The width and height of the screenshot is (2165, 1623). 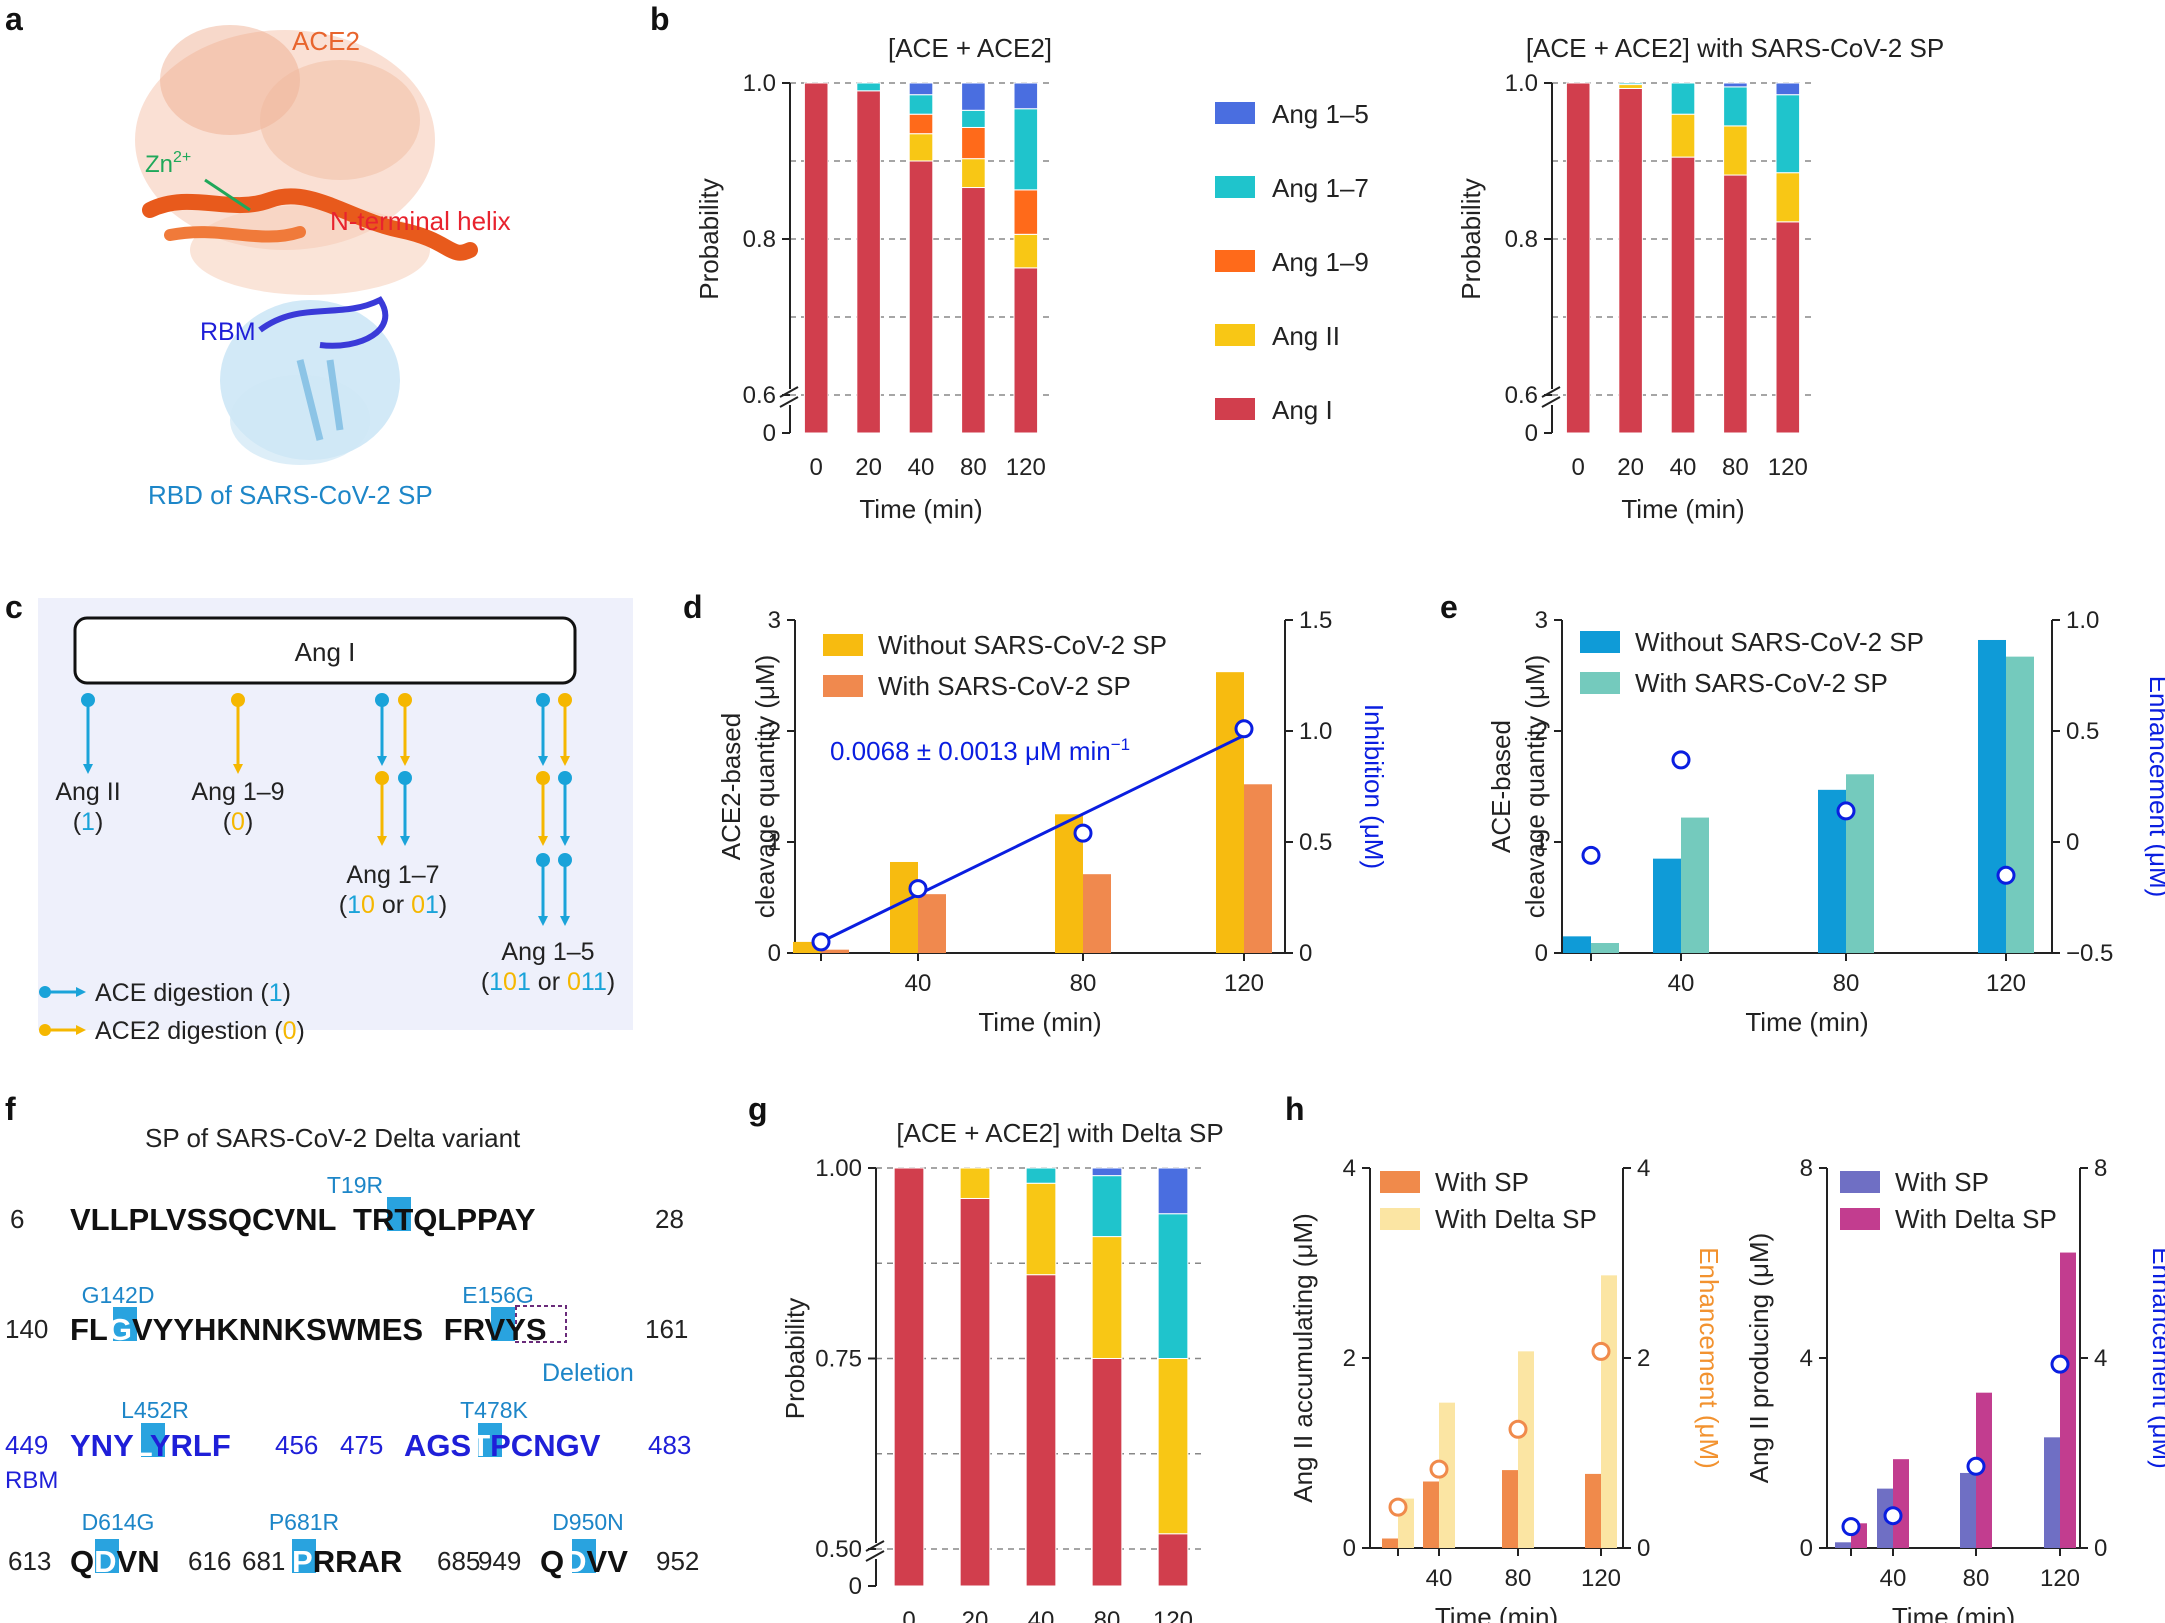 What do you see at coordinates (1302, 410) in the screenshot?
I see `legend-label-ang1: Ang I` at bounding box center [1302, 410].